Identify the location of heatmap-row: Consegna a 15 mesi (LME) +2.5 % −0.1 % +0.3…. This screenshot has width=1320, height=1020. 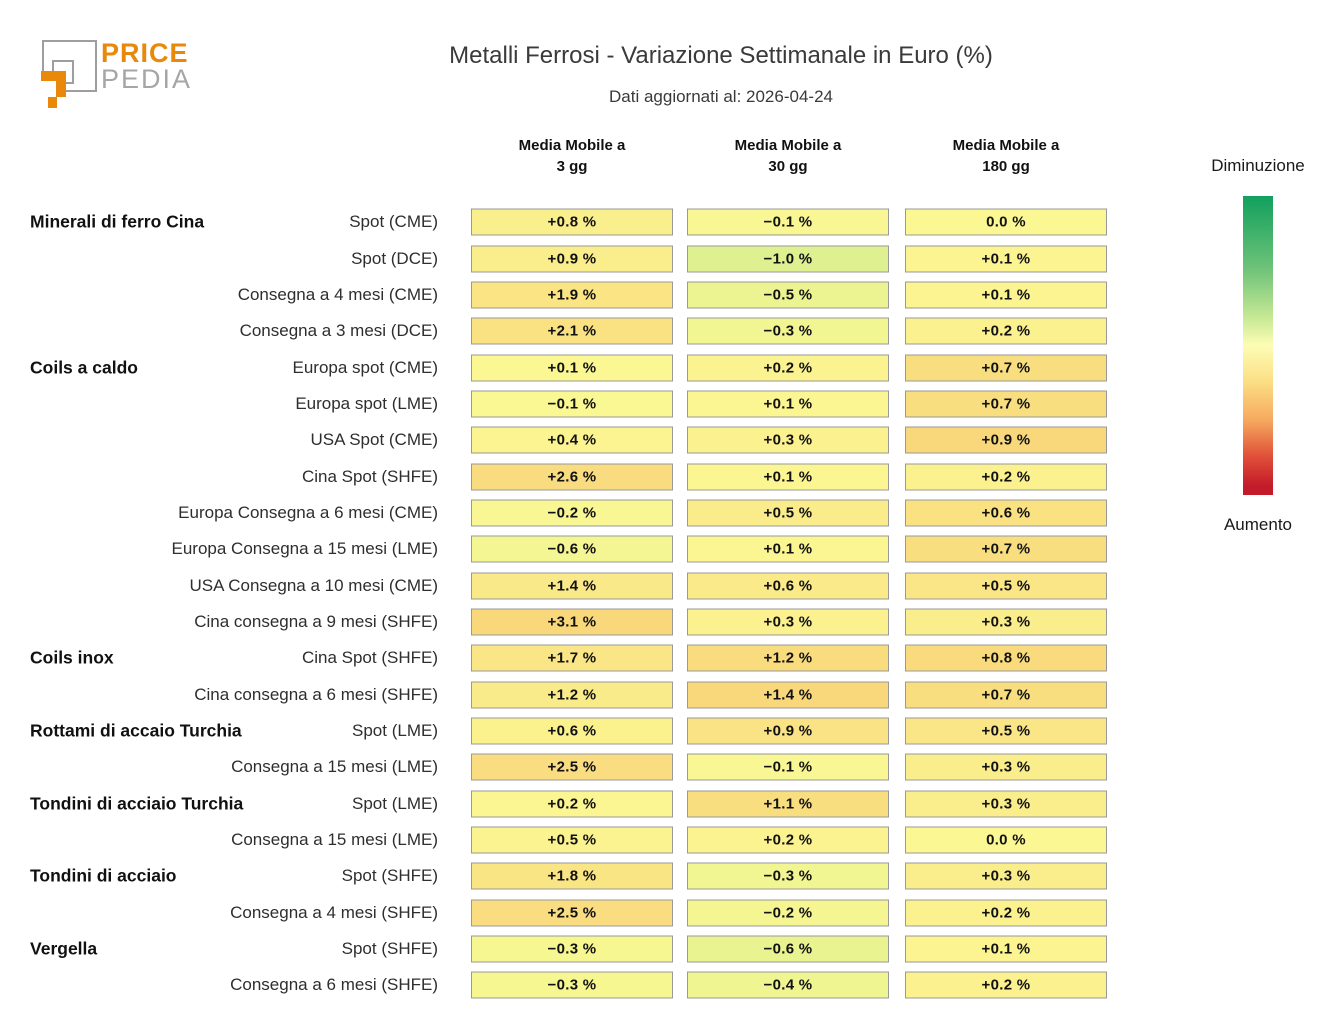
(565, 767).